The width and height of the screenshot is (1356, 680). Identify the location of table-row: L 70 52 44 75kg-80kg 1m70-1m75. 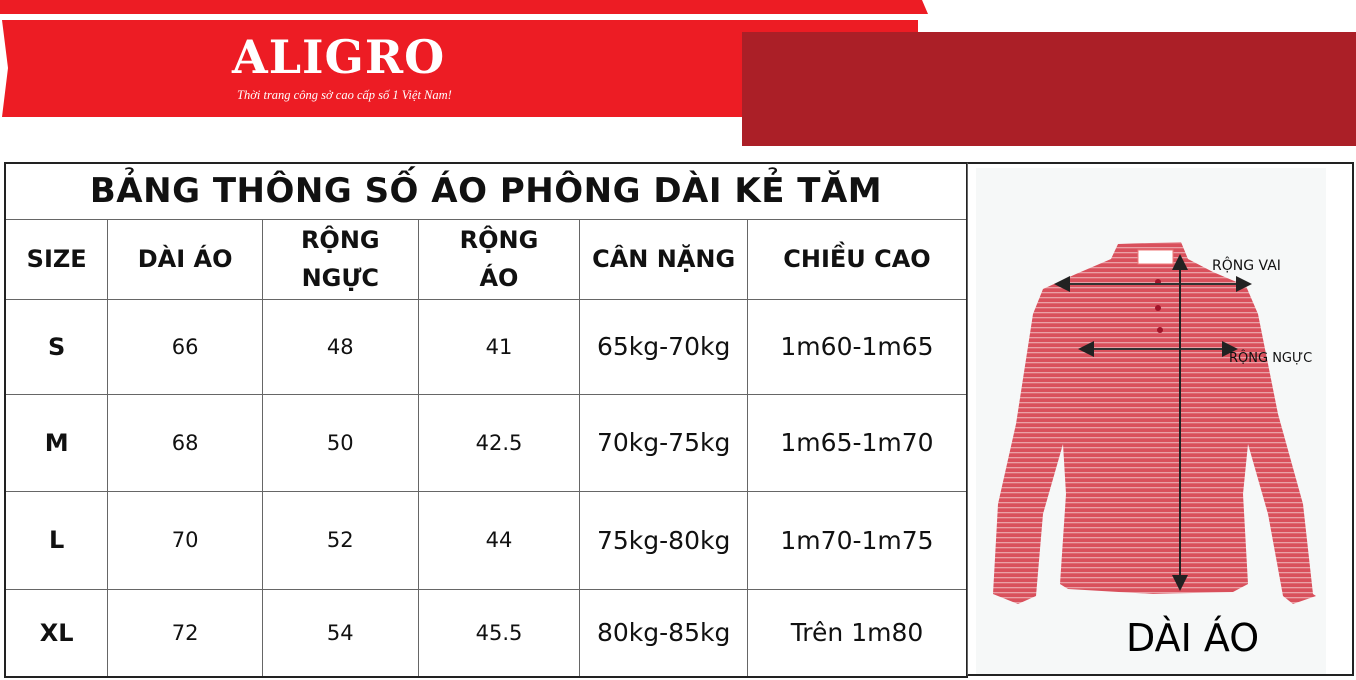
(486, 540).